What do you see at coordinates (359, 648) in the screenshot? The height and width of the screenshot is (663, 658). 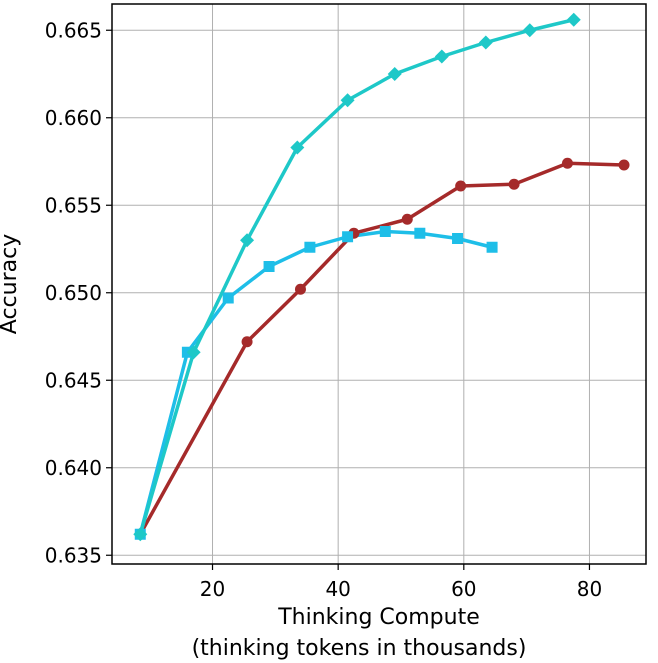 I see `x-axis-label-line2: (thinking tokens in thousands)` at bounding box center [359, 648].